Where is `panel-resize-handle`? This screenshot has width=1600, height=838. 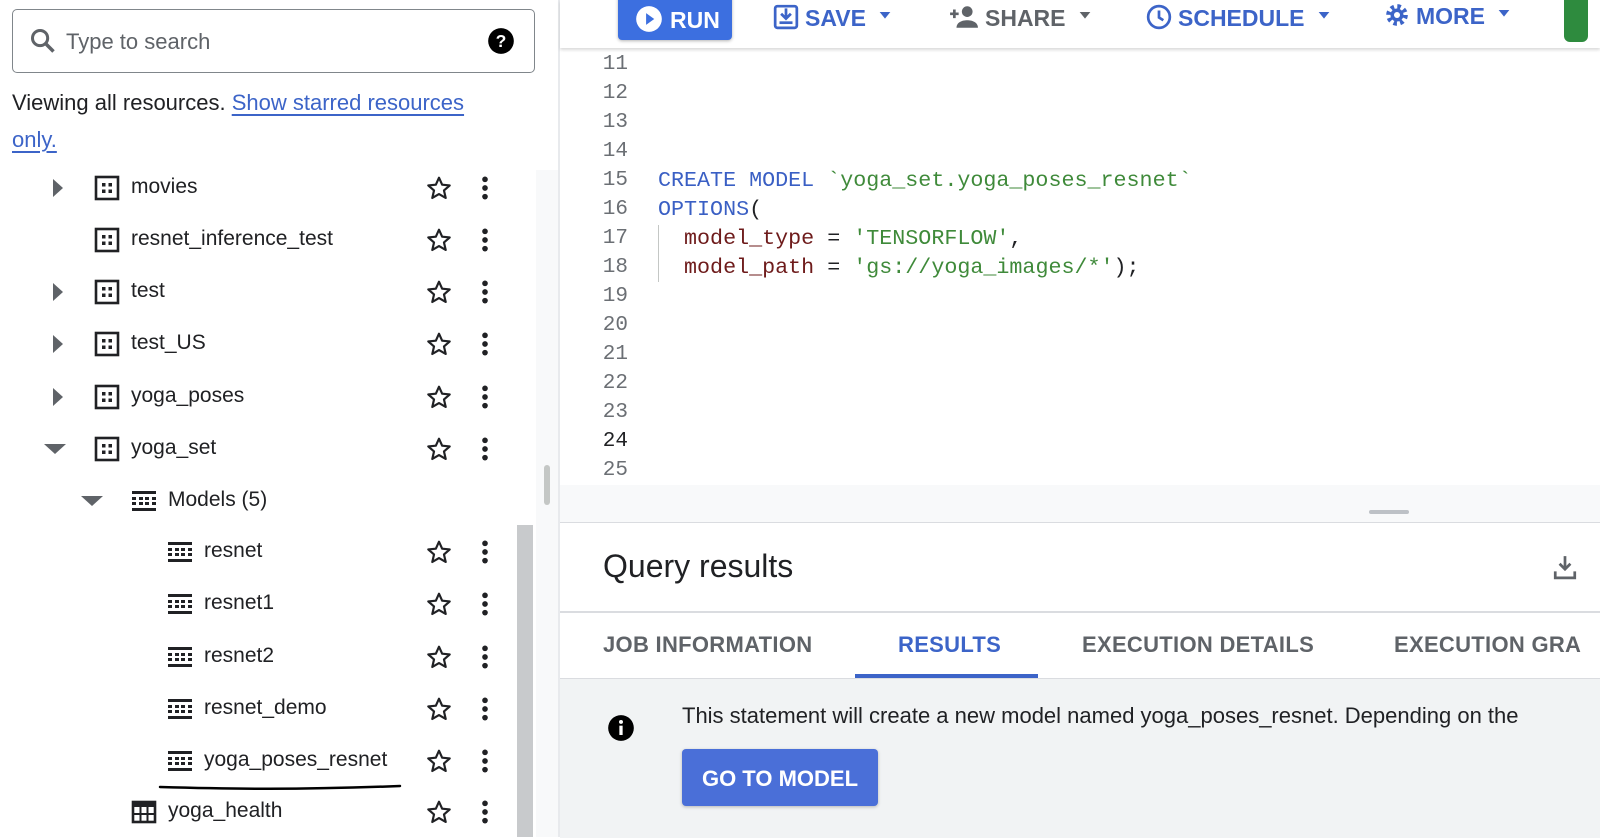 panel-resize-handle is located at coordinates (547, 485).